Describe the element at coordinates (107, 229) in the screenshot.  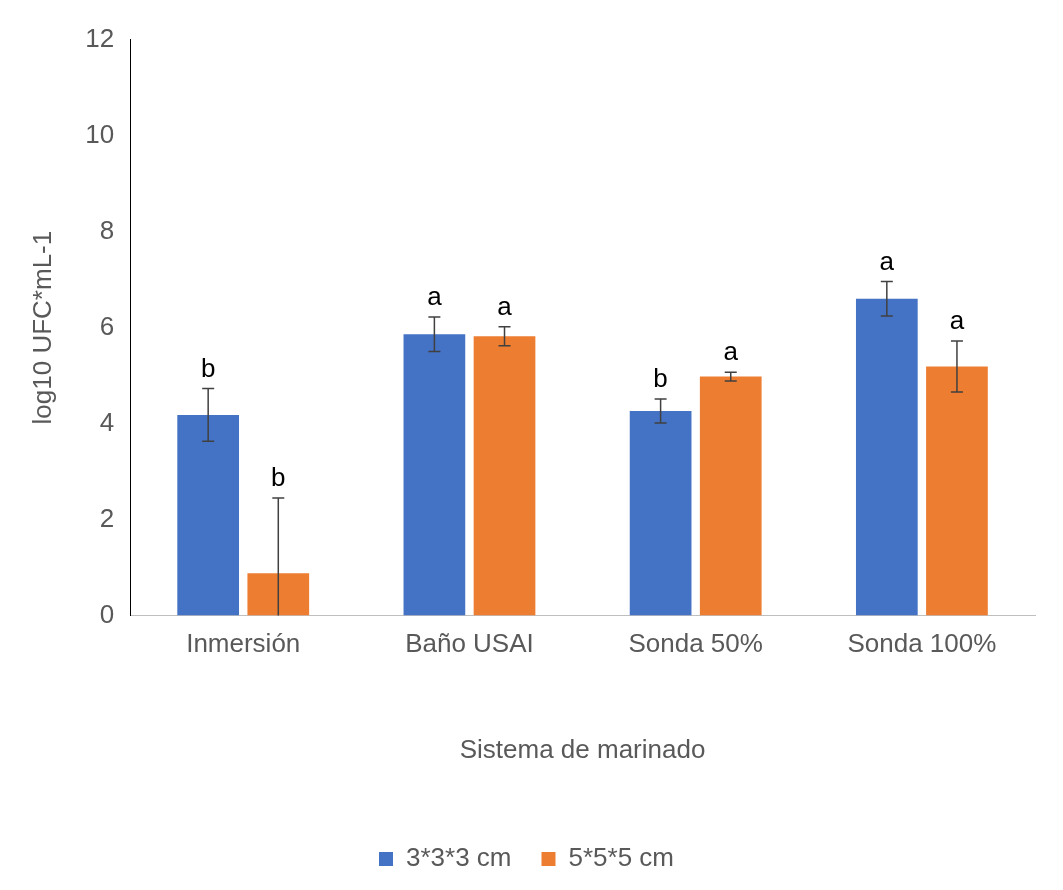
I see `y-tick-label: 8` at that location.